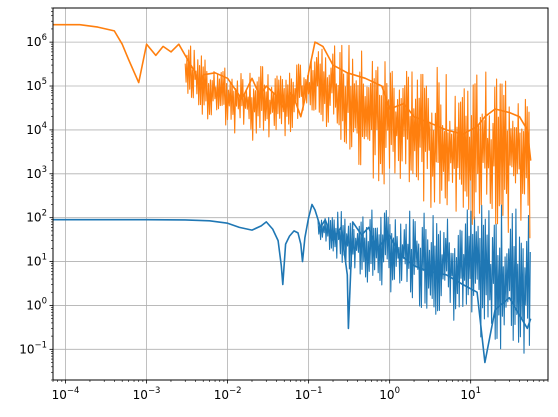 Image resolution: width=558 pixels, height=417 pixels. Describe the element at coordinates (33, 348) in the screenshot. I see `y-tick-label: 10⁻¹` at that location.